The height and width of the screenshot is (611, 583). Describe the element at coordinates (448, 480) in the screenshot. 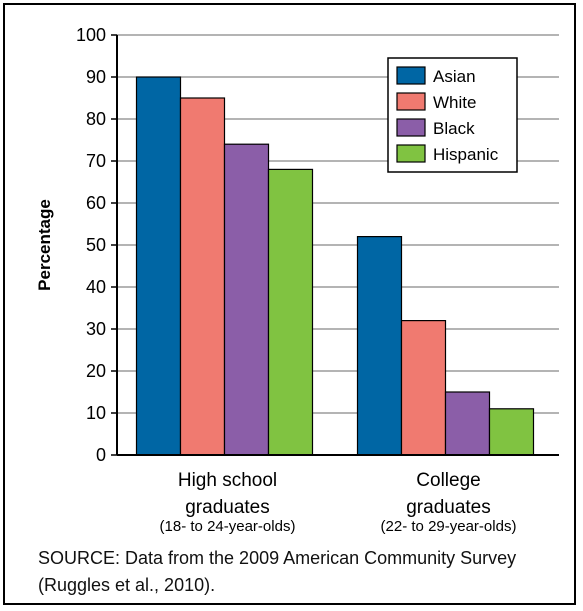

I see `x-category-label: College` at that location.